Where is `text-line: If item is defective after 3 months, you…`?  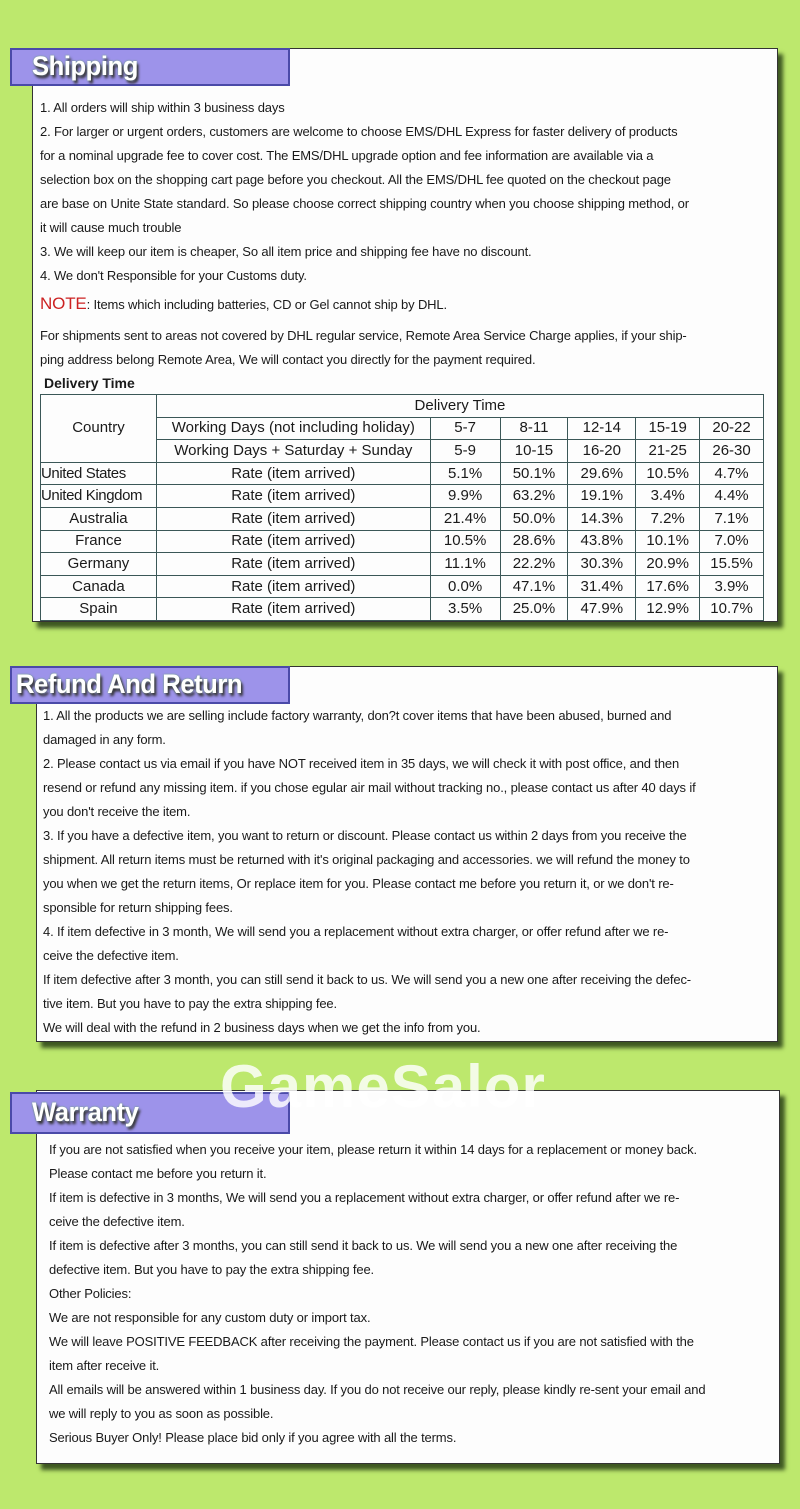 text-line: If item is defective after 3 months, you… is located at coordinates (363, 1245).